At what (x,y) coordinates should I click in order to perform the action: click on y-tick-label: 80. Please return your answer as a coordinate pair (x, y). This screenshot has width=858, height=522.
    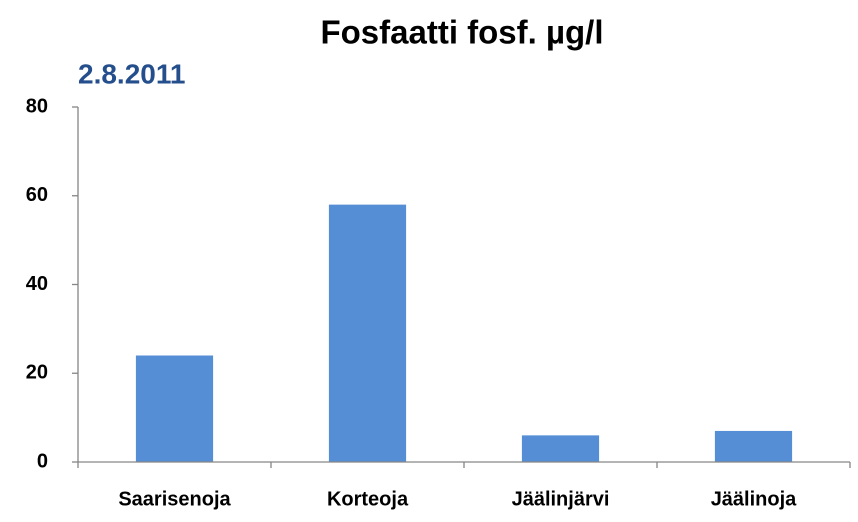
    Looking at the image, I should click on (37, 106).